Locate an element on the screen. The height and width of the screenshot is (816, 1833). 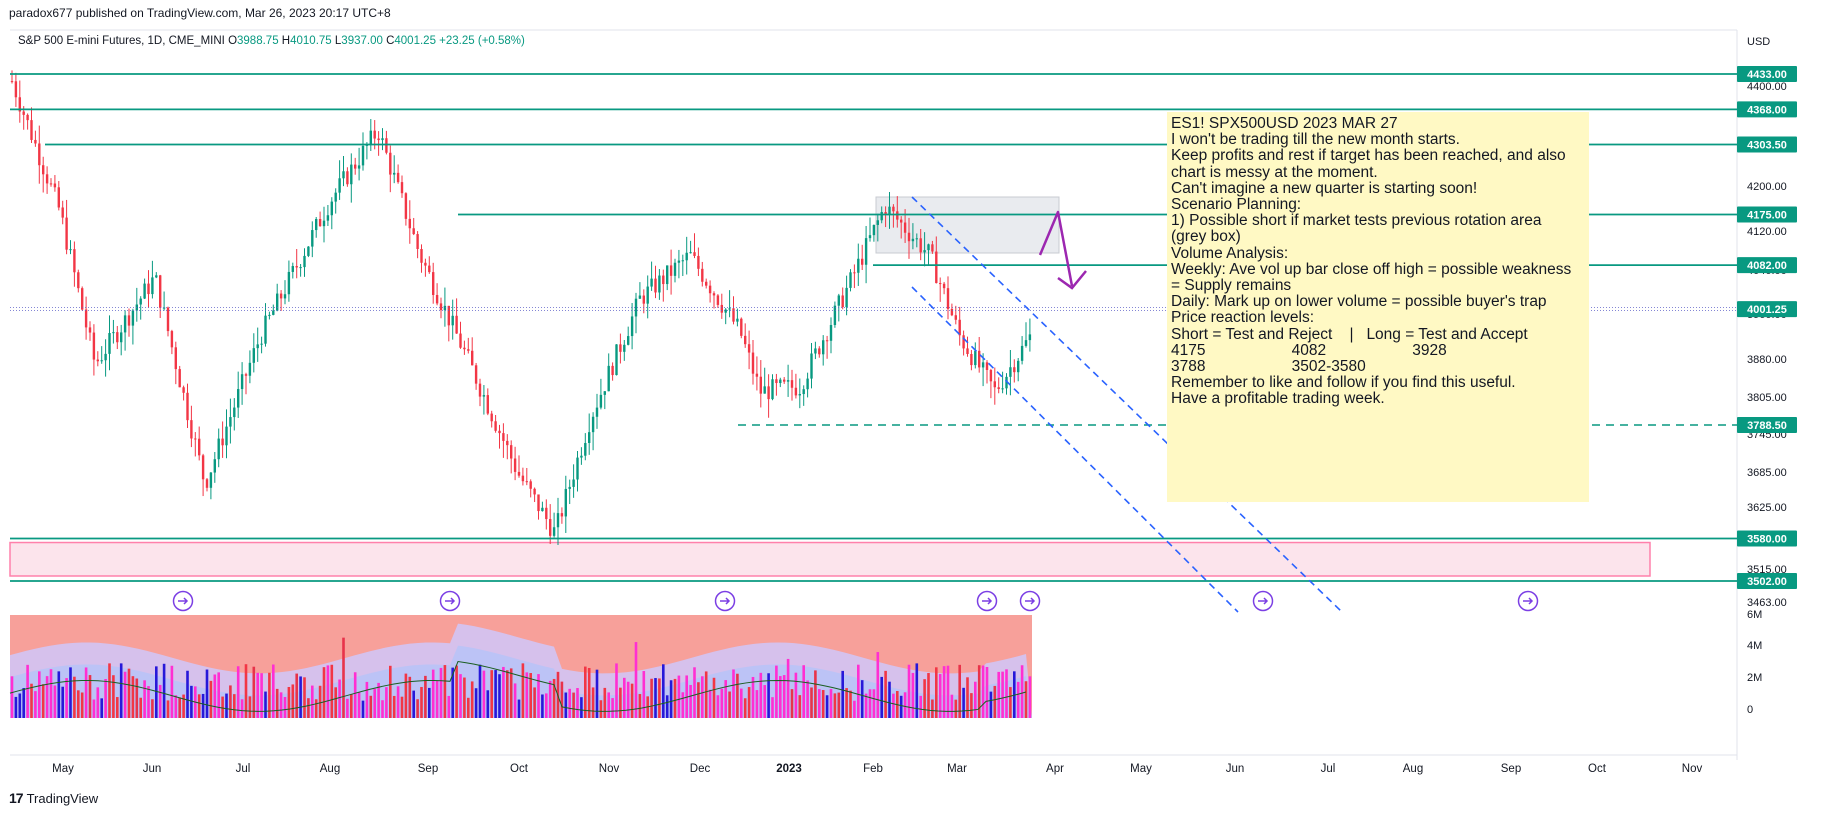
time-tick-label: Oct is located at coordinates (1597, 769).